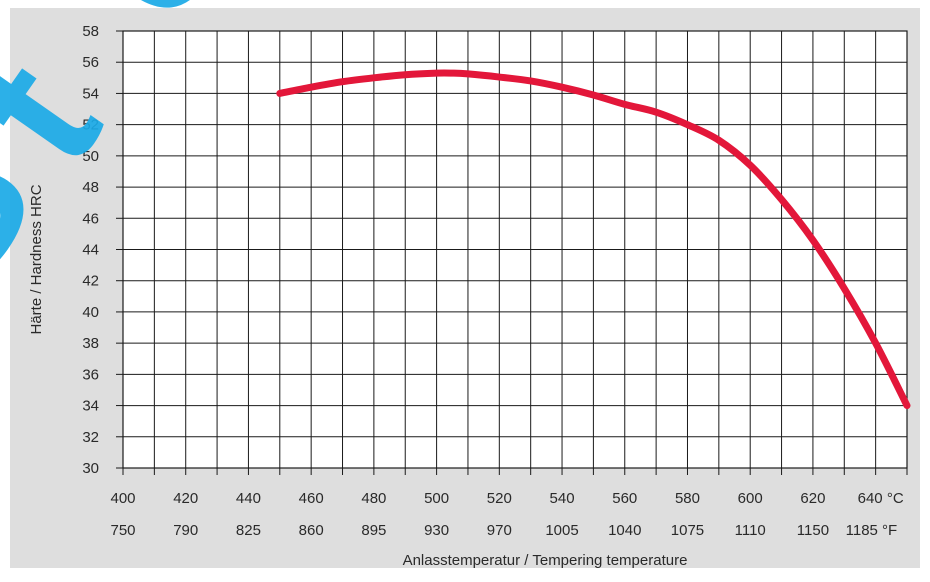 The image size is (930, 582). I want to click on x-tick-label-celsius: 460, so click(311, 498).